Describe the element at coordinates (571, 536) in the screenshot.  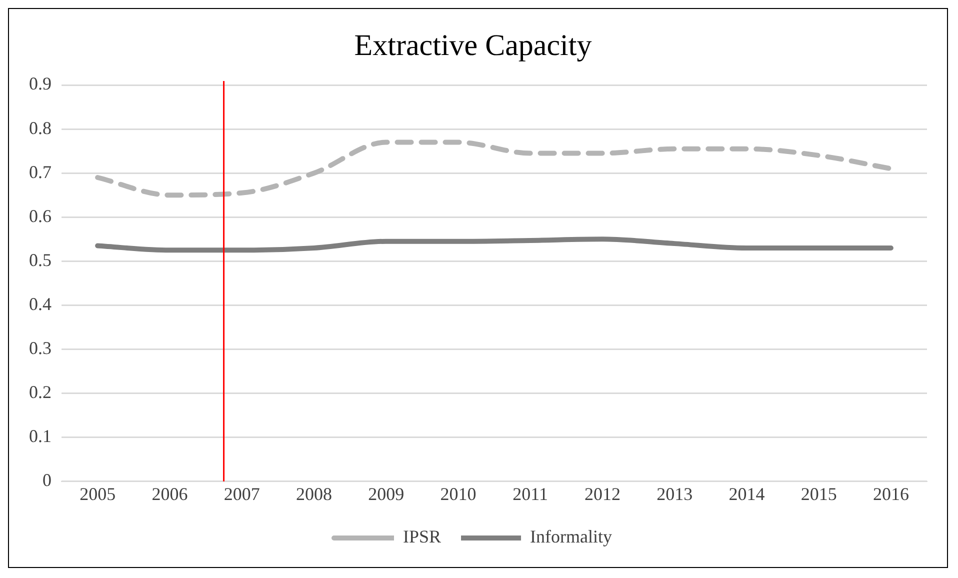
I see `legend-label: Informality` at that location.